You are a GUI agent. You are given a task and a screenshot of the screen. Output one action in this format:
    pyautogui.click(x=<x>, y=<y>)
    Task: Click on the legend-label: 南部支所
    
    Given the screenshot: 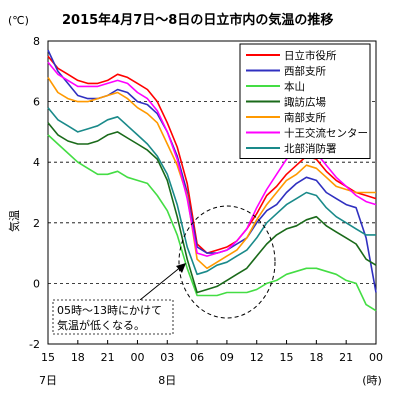 What is the action you would take?
    pyautogui.click(x=305, y=117)
    